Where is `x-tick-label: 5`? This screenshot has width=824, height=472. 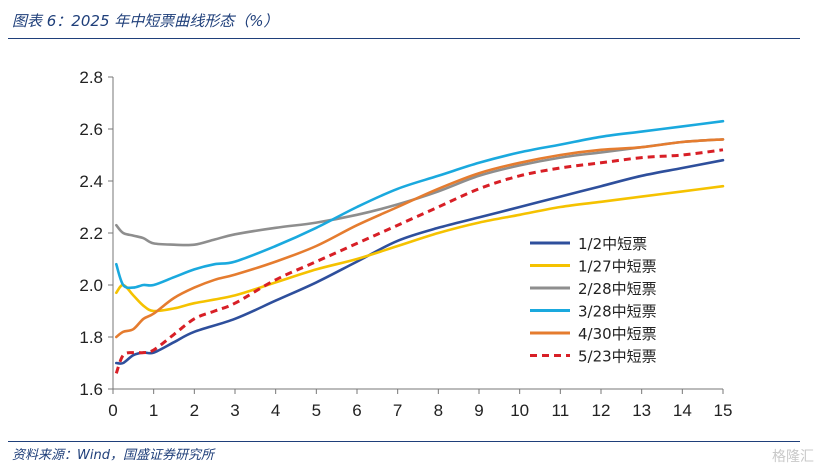 x-tick-label: 5 is located at coordinates (316, 410).